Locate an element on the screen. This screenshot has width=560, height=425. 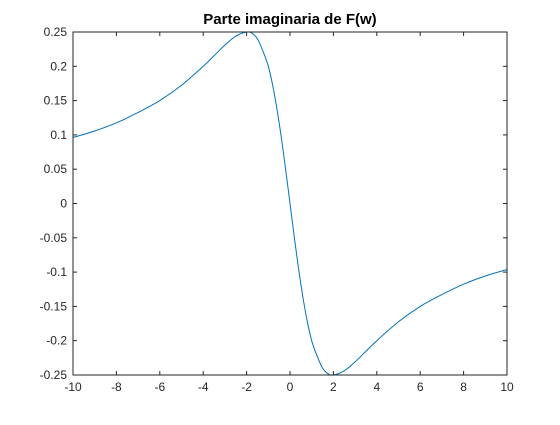
y-tick-label: -0.15 is located at coordinates (54, 306).